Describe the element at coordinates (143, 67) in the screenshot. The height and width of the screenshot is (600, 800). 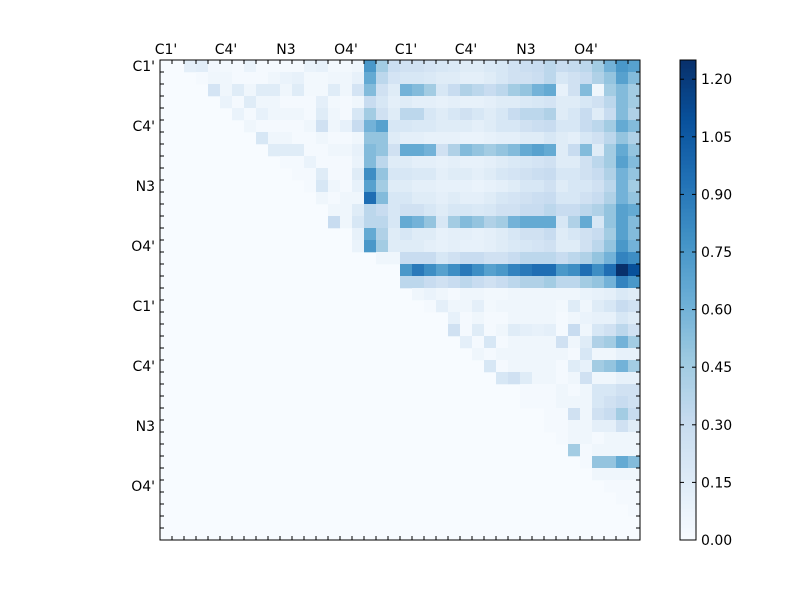
I see `y-tick-label: C1'` at that location.